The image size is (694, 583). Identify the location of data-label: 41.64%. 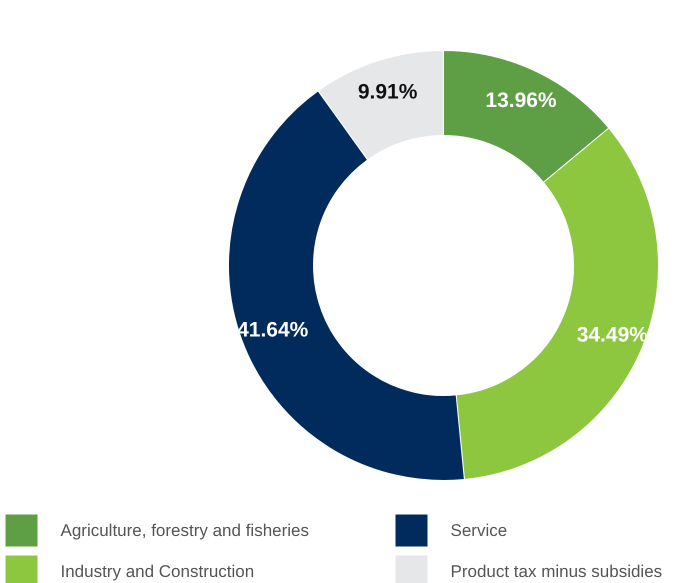
(273, 330).